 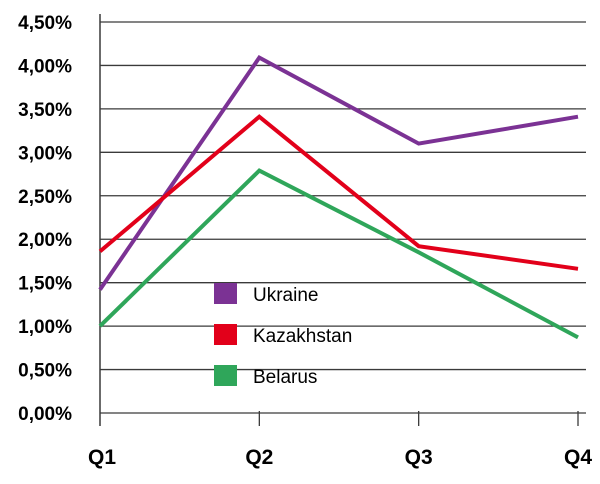 I want to click on legend-label-belarus: Belarus, so click(x=285, y=377).